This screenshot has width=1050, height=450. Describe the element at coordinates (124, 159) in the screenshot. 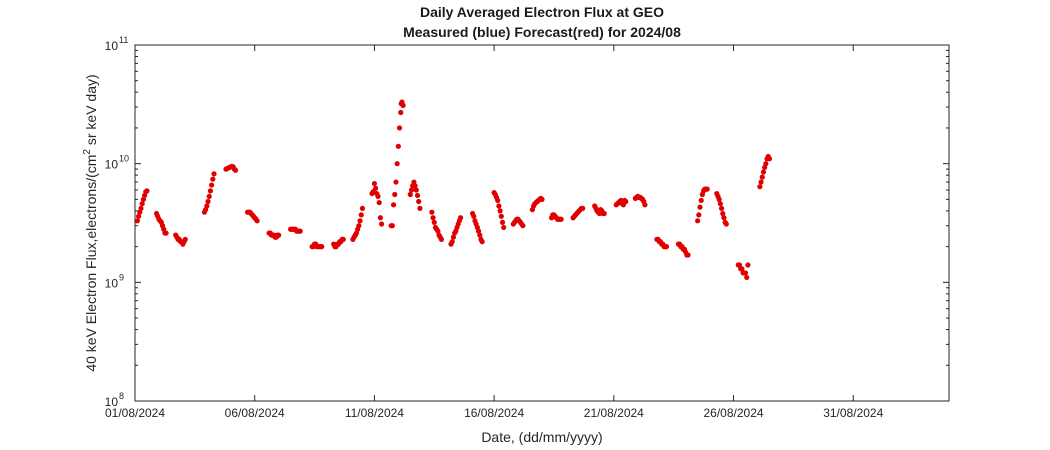

I see `y-tick-exponent: 10` at that location.